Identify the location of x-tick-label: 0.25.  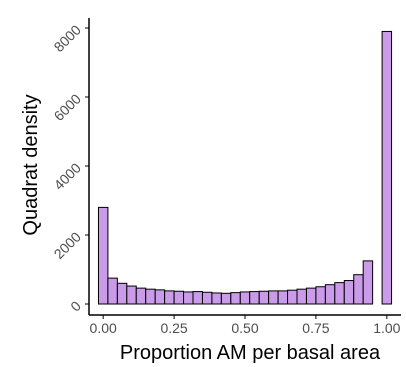
(173, 328).